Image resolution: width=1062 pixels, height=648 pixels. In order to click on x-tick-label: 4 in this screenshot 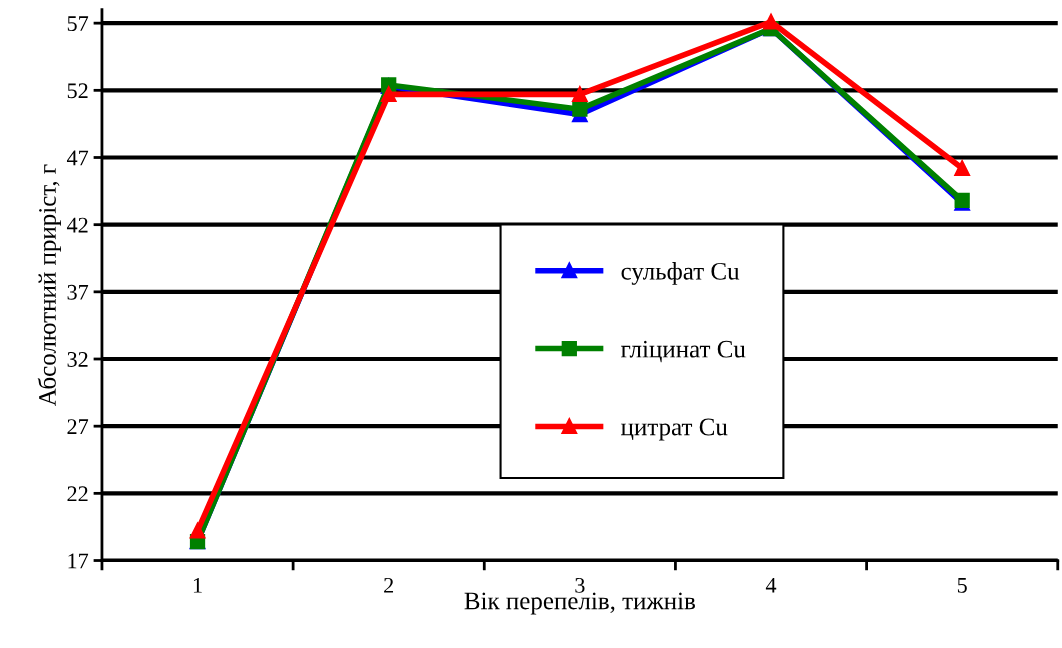, I will do `click(771, 585)`.